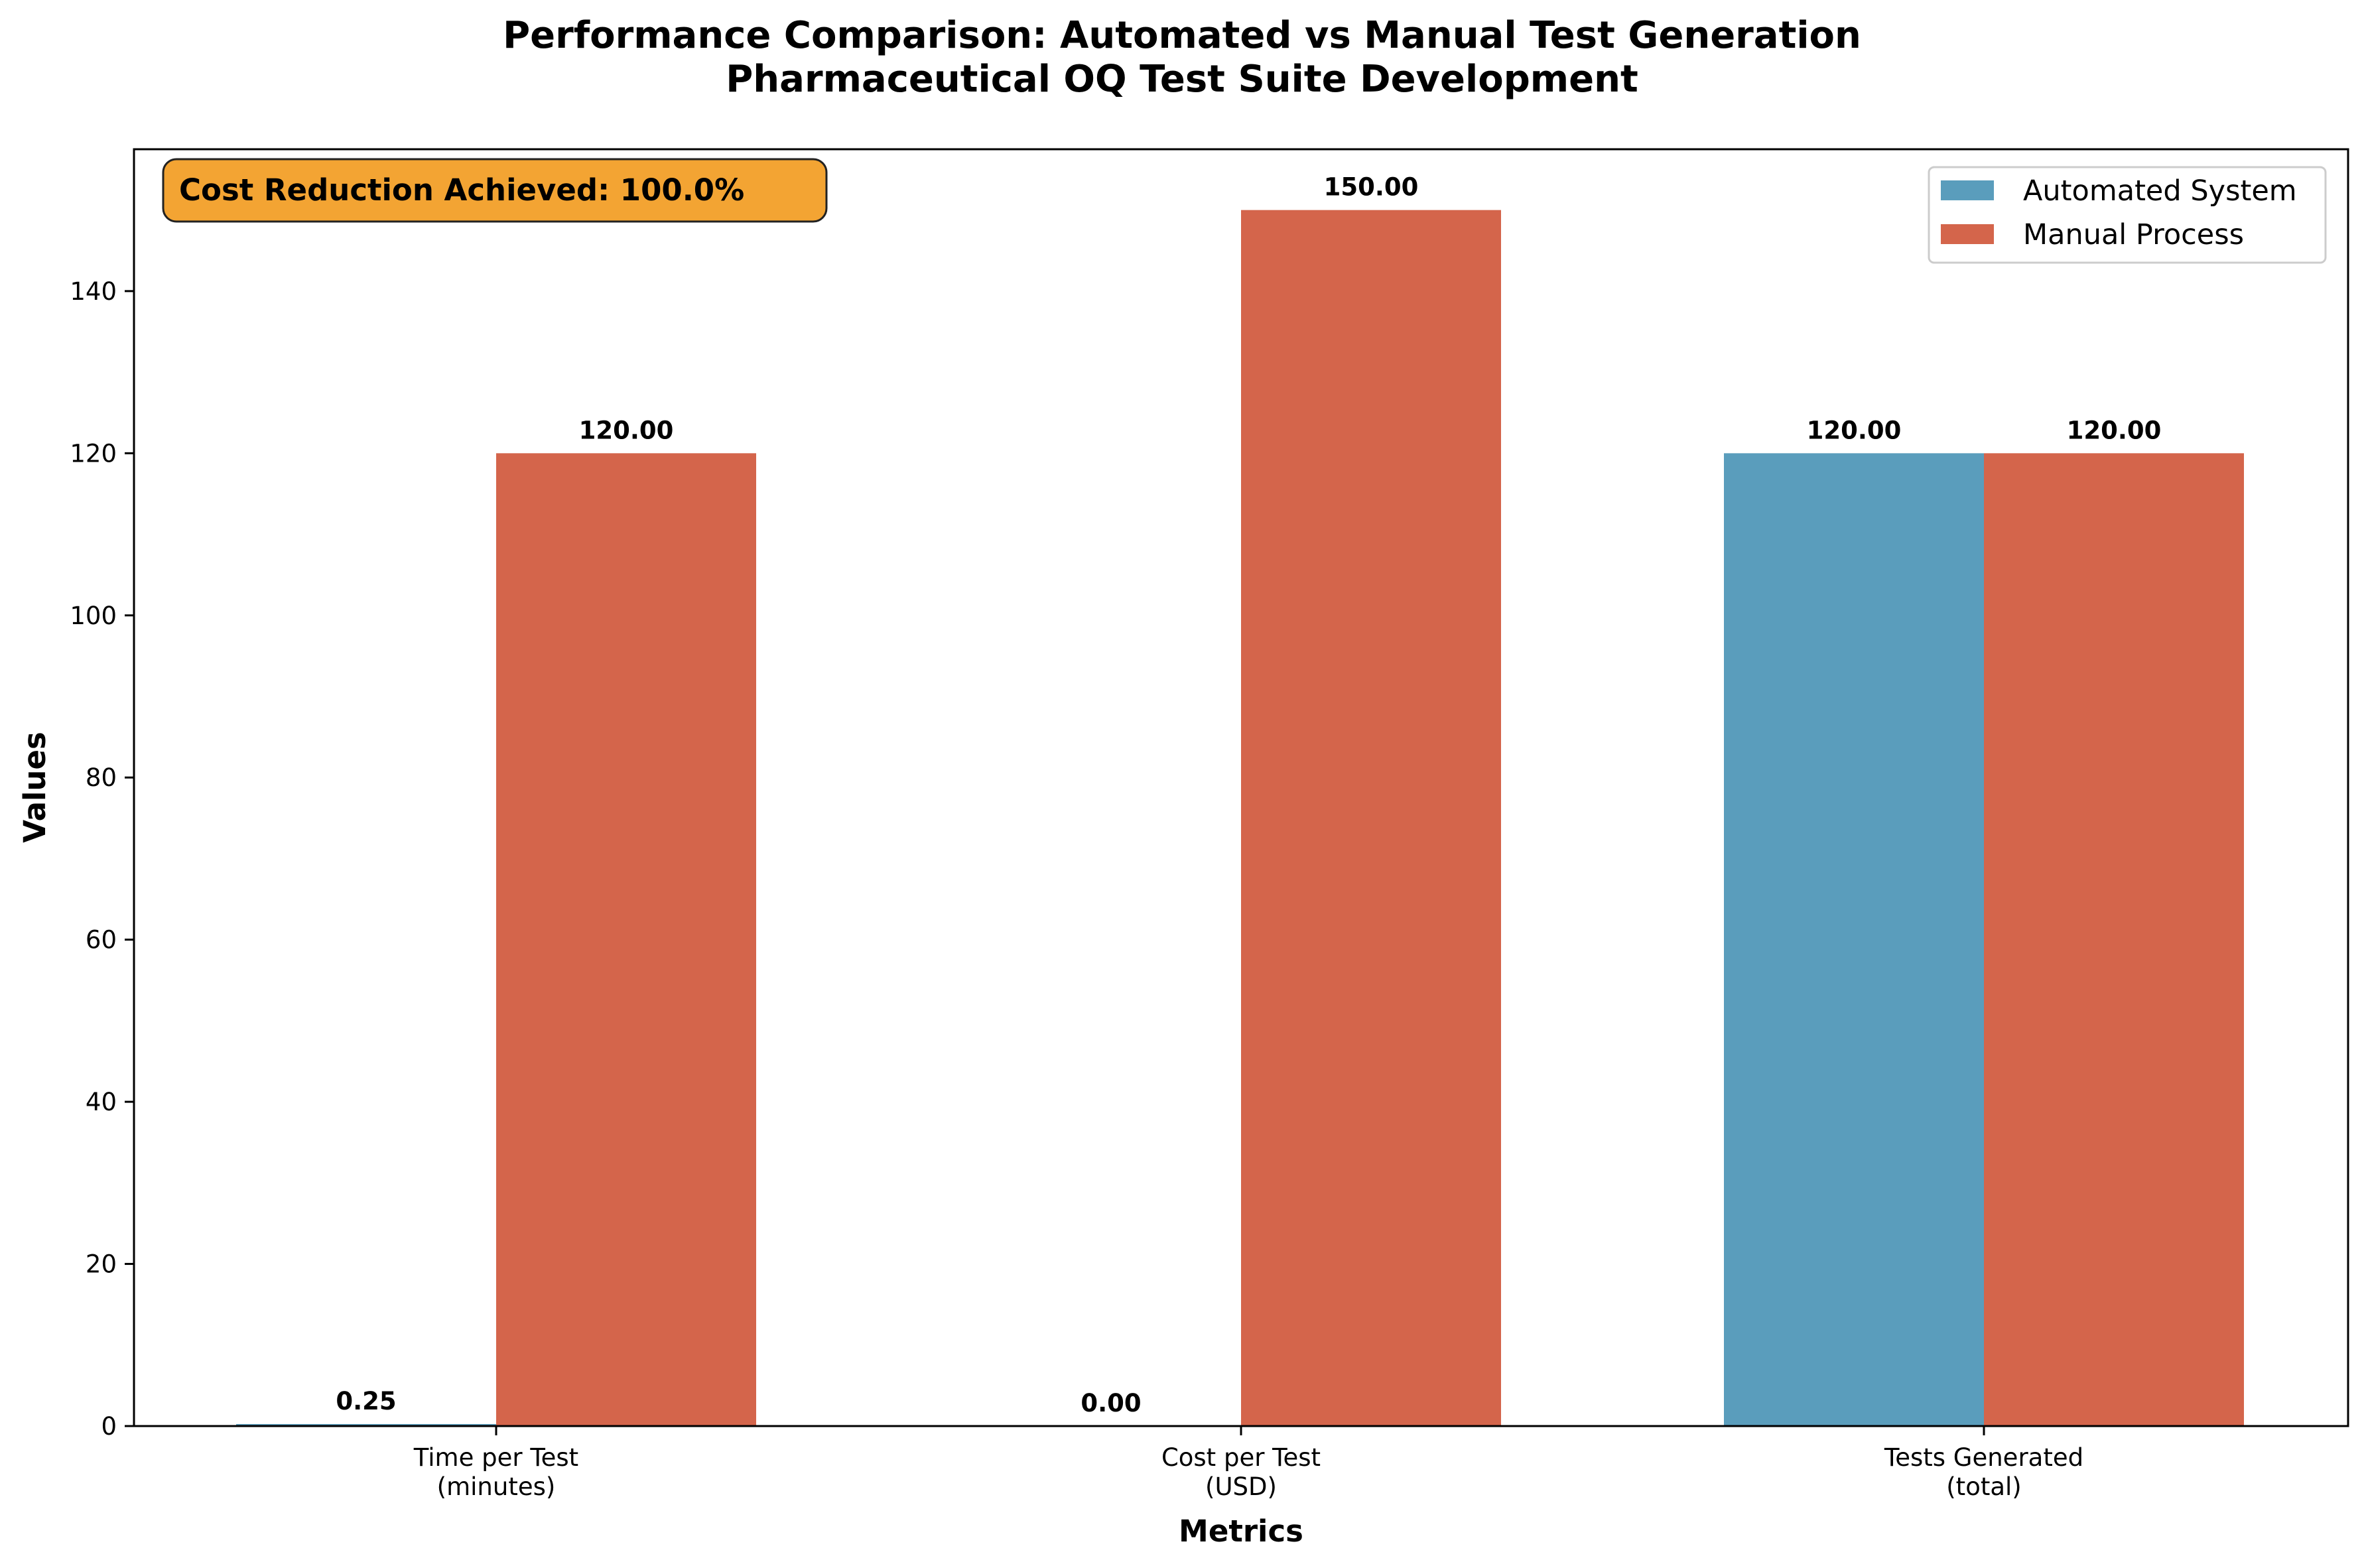 This screenshot has width=2364, height=1568. What do you see at coordinates (366, 1401) in the screenshot?
I see `data-label-automated-0: 0.25` at bounding box center [366, 1401].